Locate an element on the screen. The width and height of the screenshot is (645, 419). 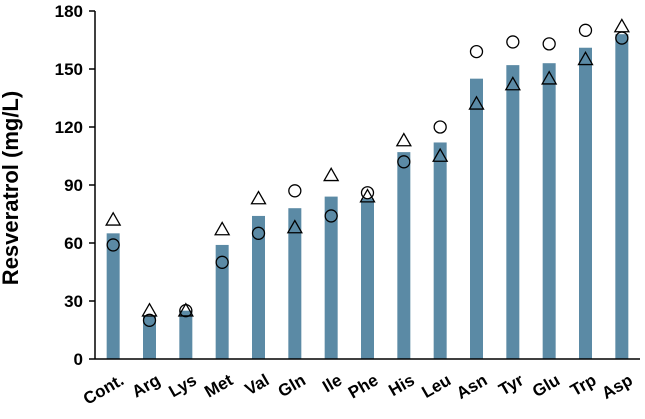
x-tick-label: Glu is located at coordinates (546, 385).